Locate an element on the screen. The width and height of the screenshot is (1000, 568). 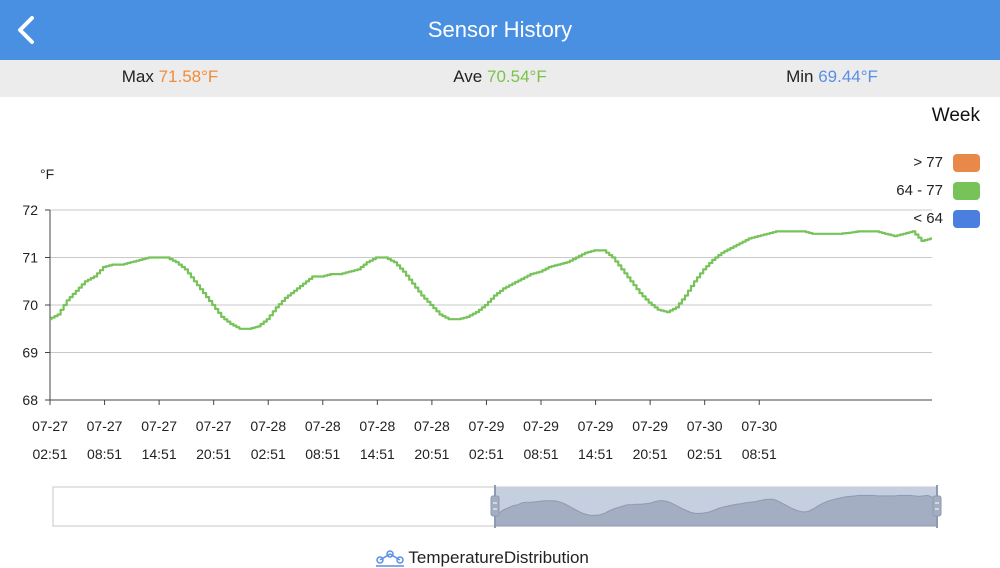
footer-label: TemperatureDistribution is located at coordinates (498, 557).